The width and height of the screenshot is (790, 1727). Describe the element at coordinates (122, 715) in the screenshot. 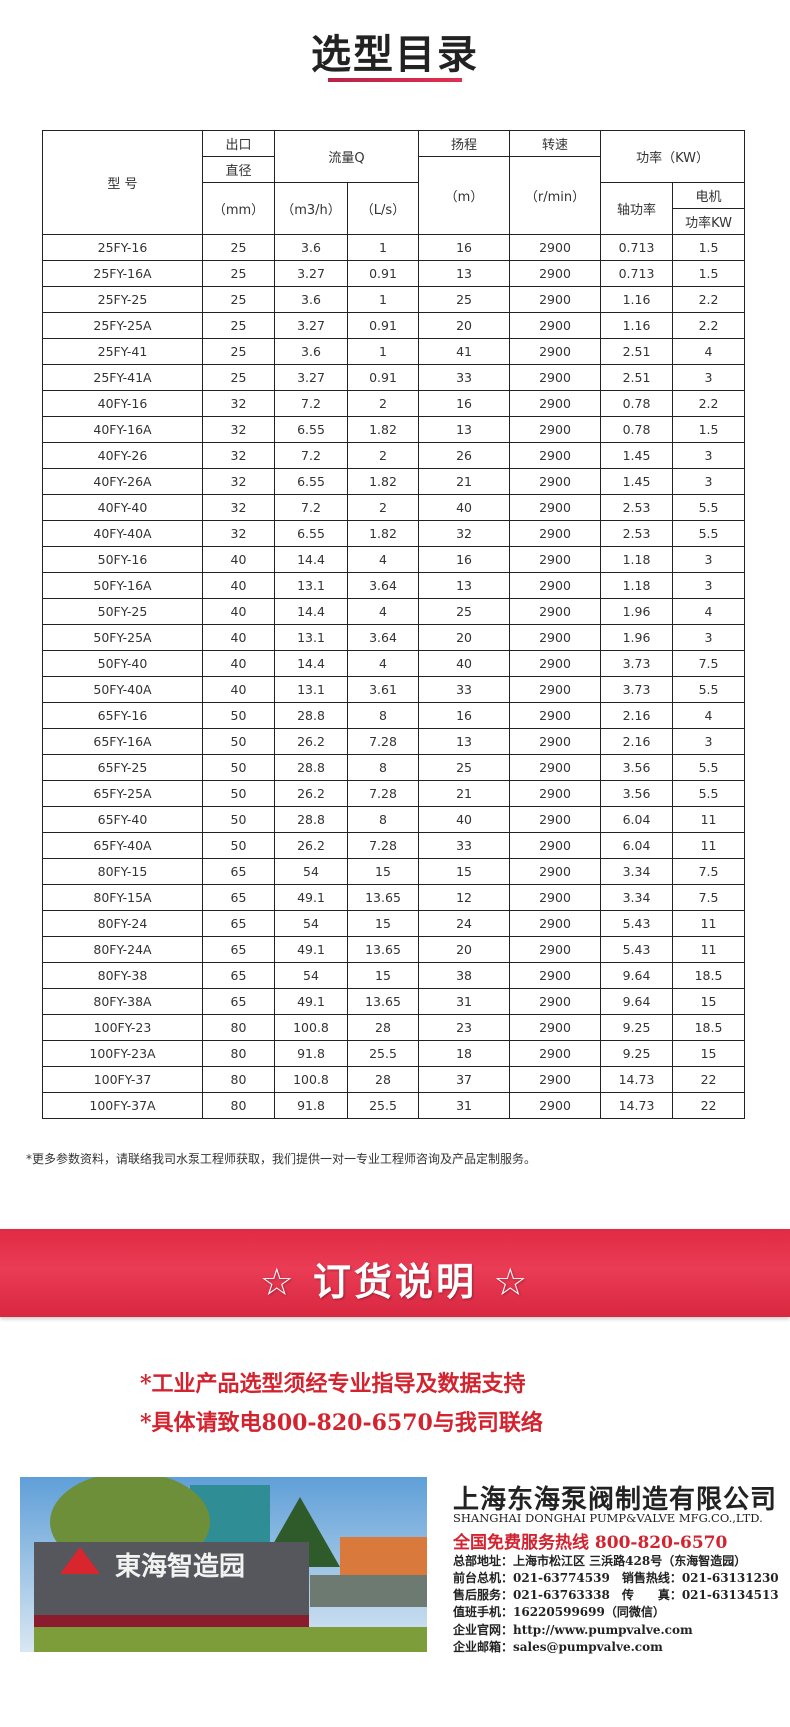

I see `cell-model: 65FY-16` at that location.